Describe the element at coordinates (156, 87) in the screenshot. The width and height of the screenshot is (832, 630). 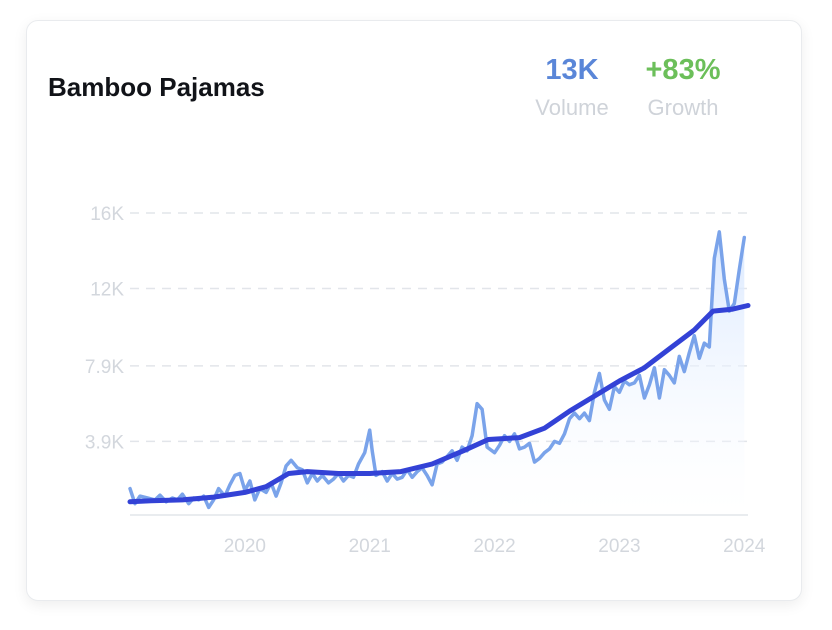
I see `card-title: Bamboo Pajamas` at that location.